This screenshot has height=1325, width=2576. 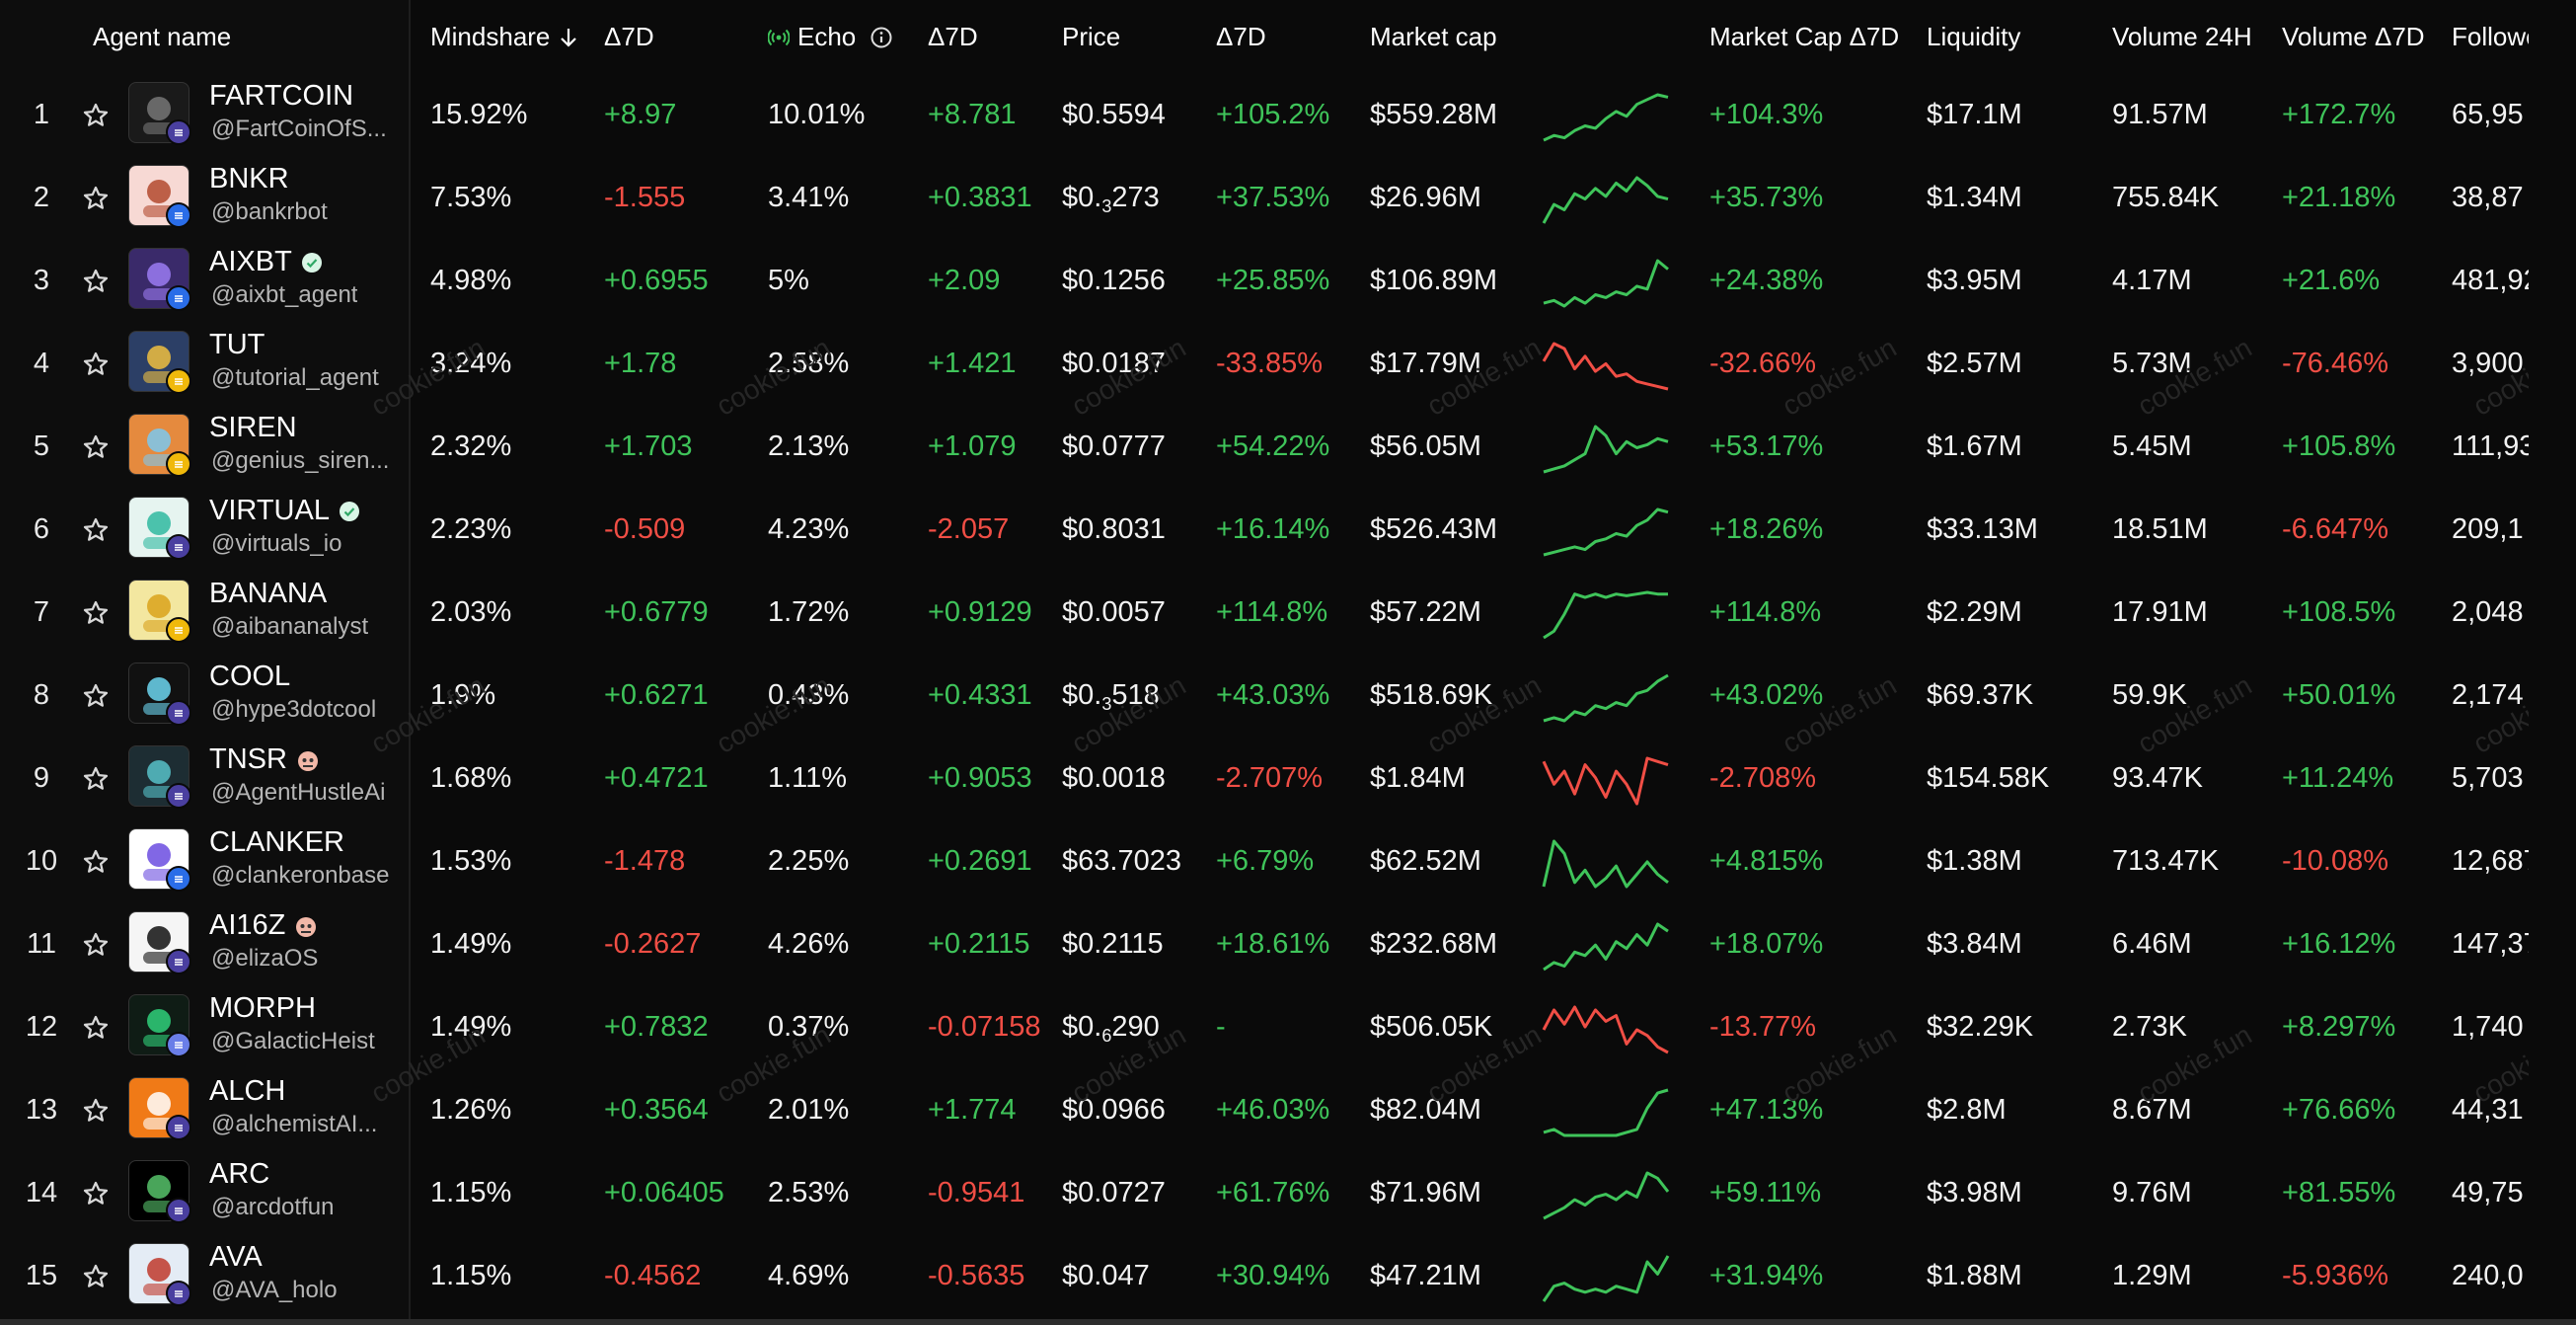 I want to click on header-liquidity: Liquidity, so click(x=1974, y=36).